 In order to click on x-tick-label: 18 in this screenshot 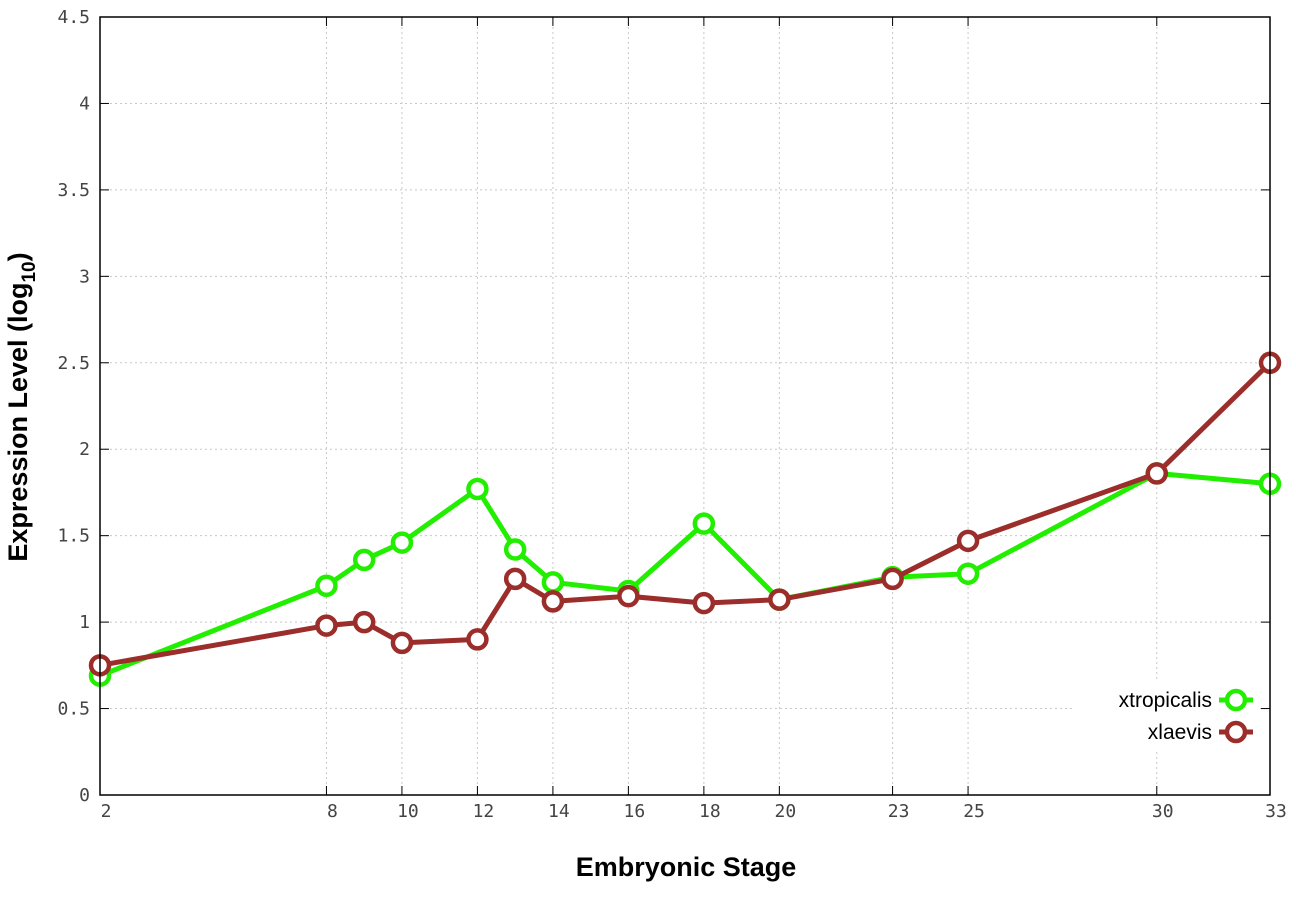, I will do `click(710, 811)`.